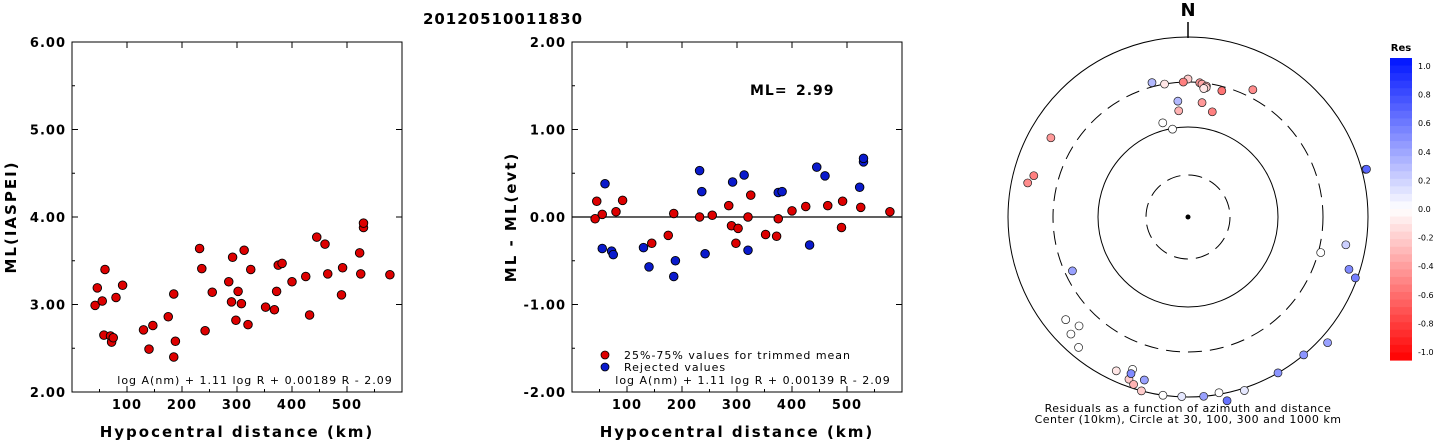  I want to click on plot2-xlabel: Hypocentral distance (km), so click(737, 432).